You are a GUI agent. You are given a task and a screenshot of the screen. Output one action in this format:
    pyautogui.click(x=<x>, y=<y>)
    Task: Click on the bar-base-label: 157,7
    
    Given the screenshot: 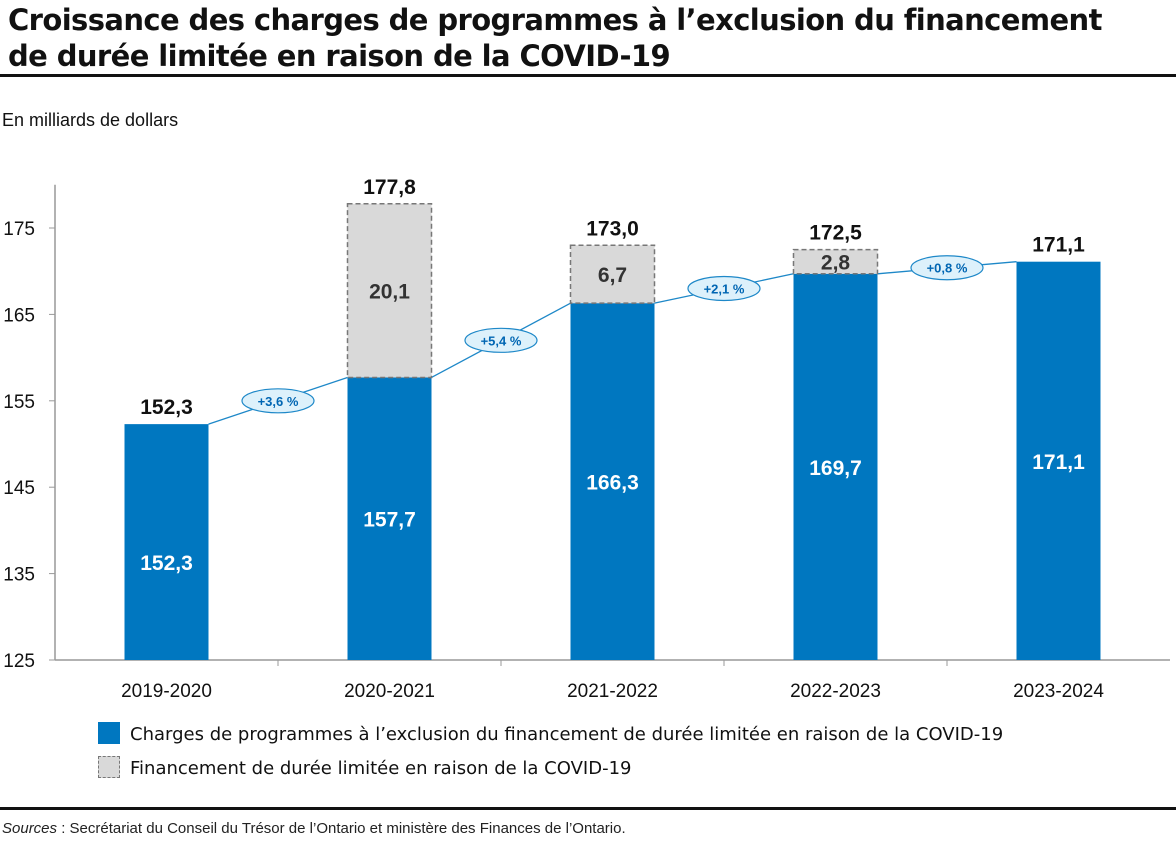 What is the action you would take?
    pyautogui.click(x=389, y=520)
    